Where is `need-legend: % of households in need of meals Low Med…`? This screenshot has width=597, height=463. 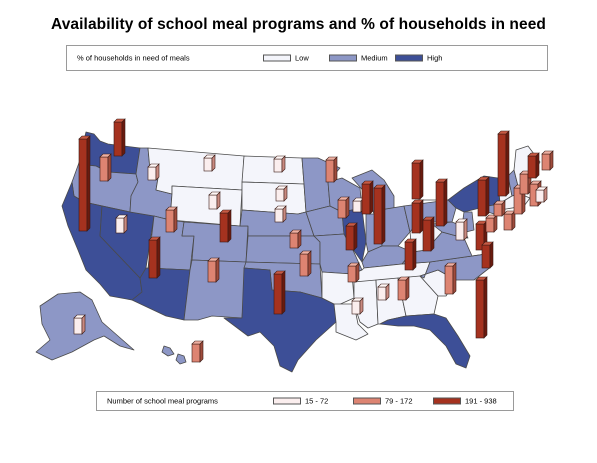
need-legend: % of households in need of meals Low Med… is located at coordinates (307, 58).